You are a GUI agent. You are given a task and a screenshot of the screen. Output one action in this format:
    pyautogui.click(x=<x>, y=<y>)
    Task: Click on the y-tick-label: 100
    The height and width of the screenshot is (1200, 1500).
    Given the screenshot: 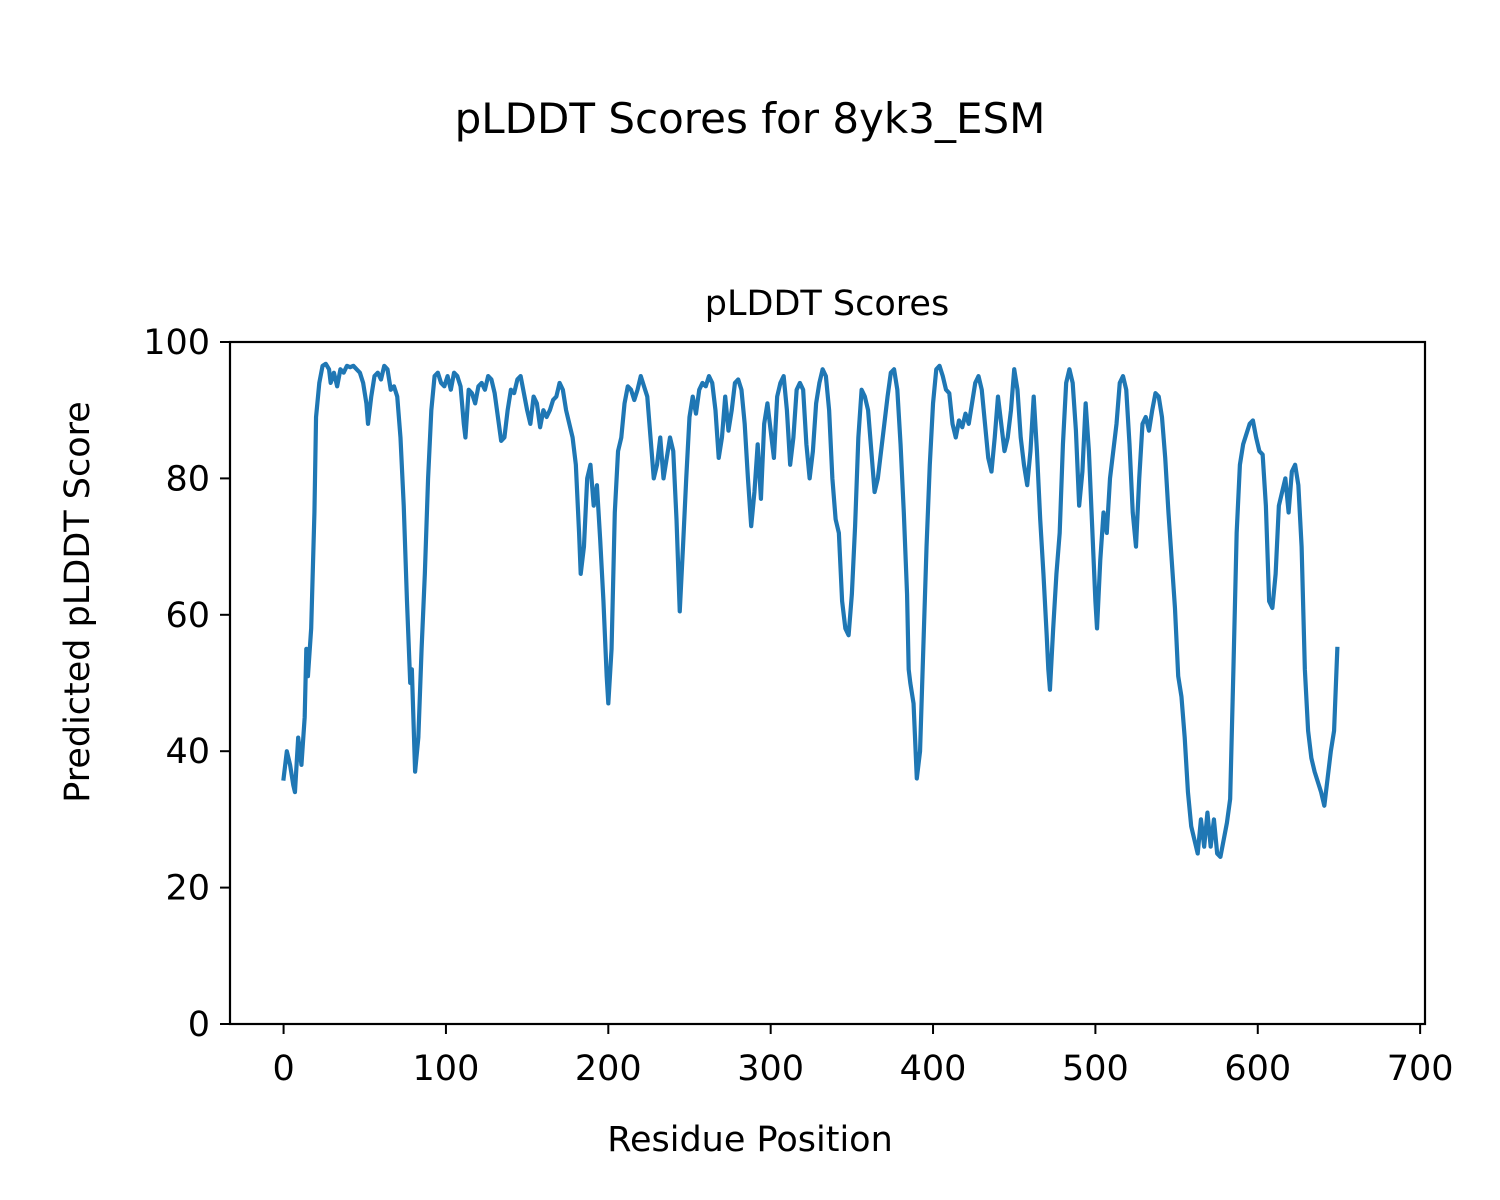 What is the action you would take?
    pyautogui.click(x=176, y=343)
    